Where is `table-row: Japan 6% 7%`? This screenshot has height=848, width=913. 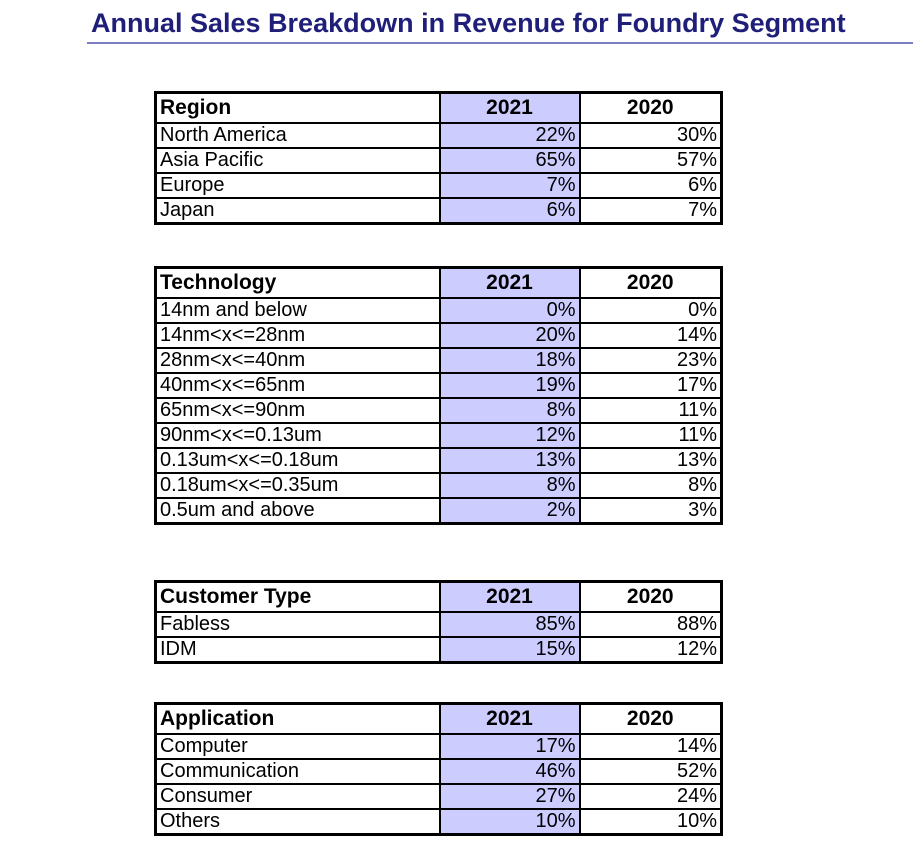 table-row: Japan 6% 7% is located at coordinates (438, 211).